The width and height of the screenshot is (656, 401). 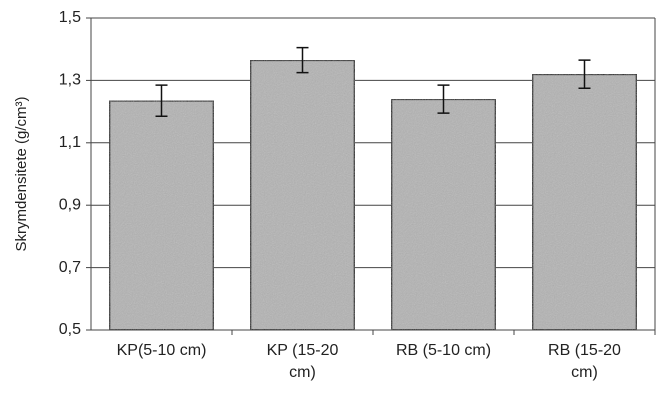 I want to click on y-tick-label: 0,9, so click(x=70, y=204).